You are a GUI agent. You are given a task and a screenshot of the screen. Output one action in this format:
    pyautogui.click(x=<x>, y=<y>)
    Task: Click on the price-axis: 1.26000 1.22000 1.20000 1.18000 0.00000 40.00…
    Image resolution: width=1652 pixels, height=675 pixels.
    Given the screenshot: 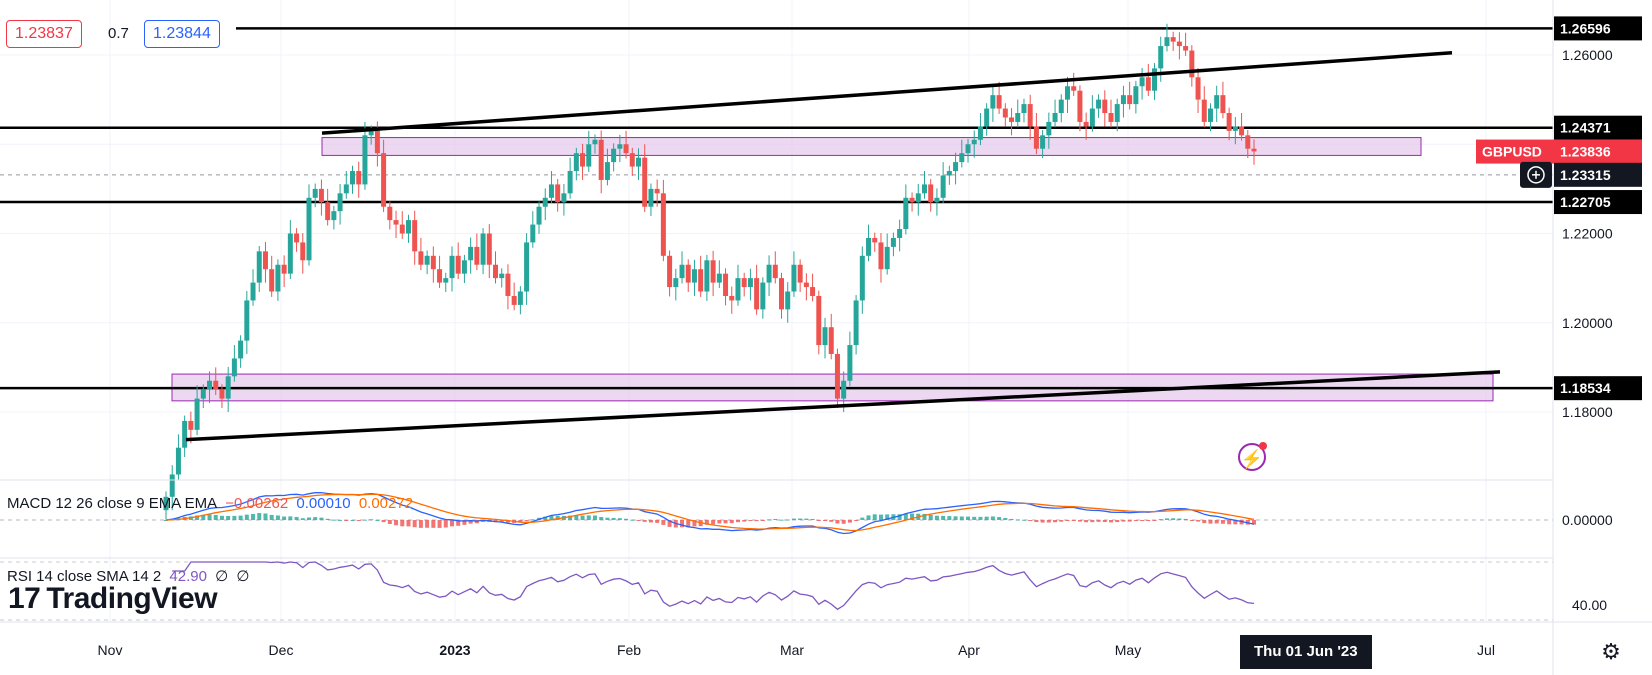 What is the action you would take?
    pyautogui.click(x=1559, y=337)
    